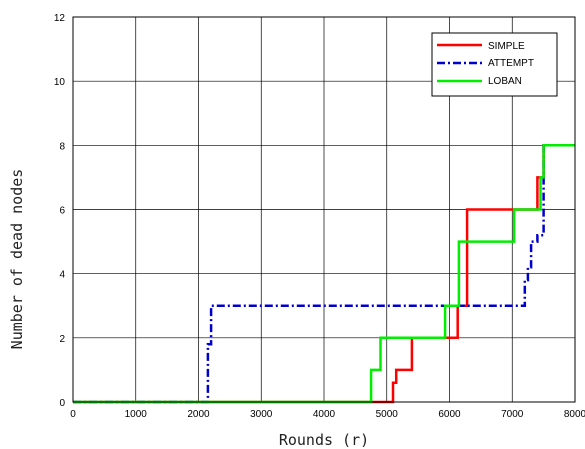 Image resolution: width=585 pixels, height=449 pixels. I want to click on x-tick-label: 3000, so click(261, 414).